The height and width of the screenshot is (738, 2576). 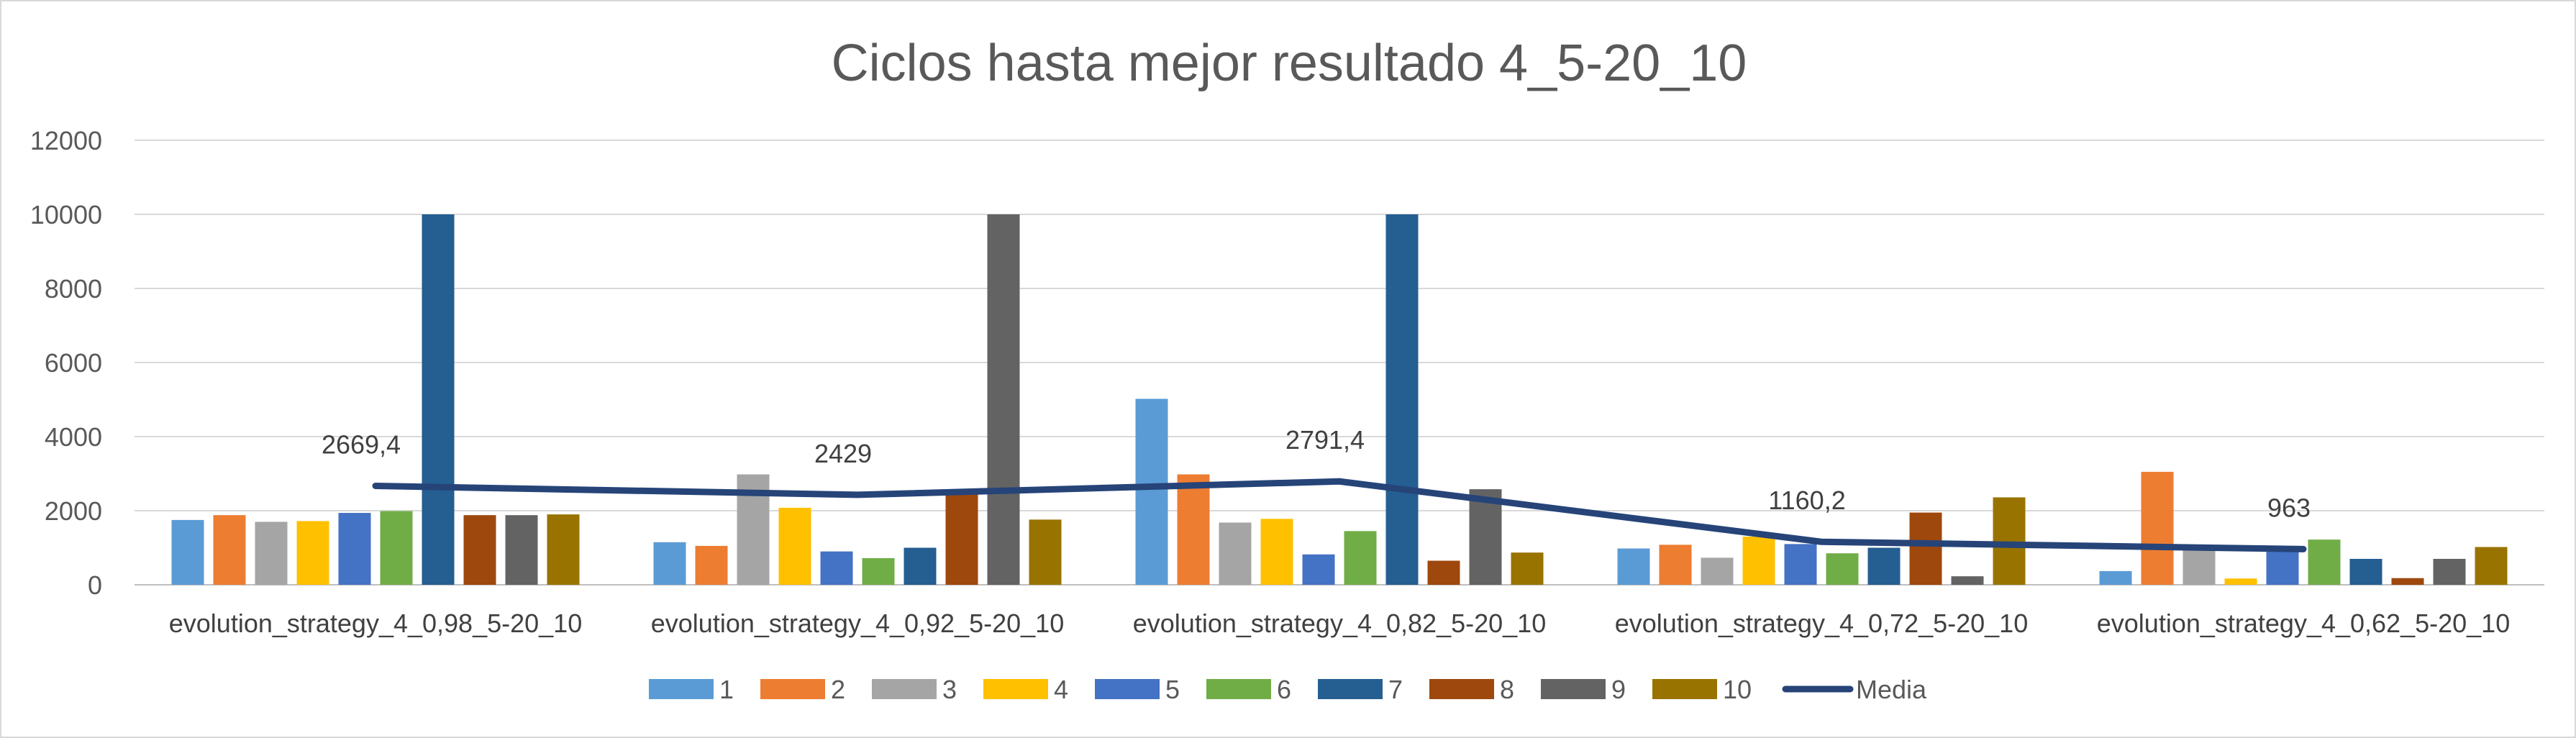 What do you see at coordinates (376, 623) in the screenshot?
I see `x-category-label: evolution_strategy_4_0,98_5-20_10` at bounding box center [376, 623].